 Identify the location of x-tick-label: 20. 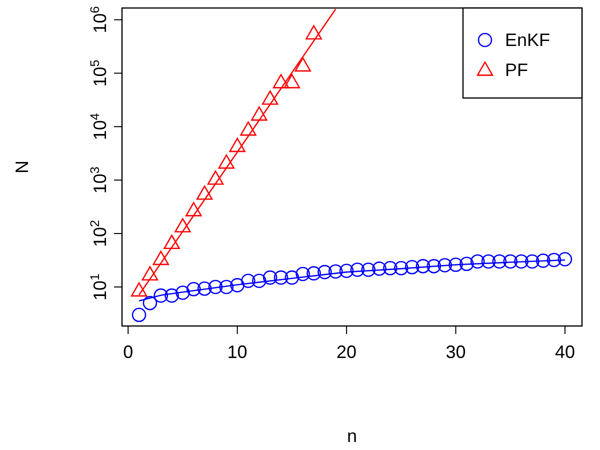
(346, 352).